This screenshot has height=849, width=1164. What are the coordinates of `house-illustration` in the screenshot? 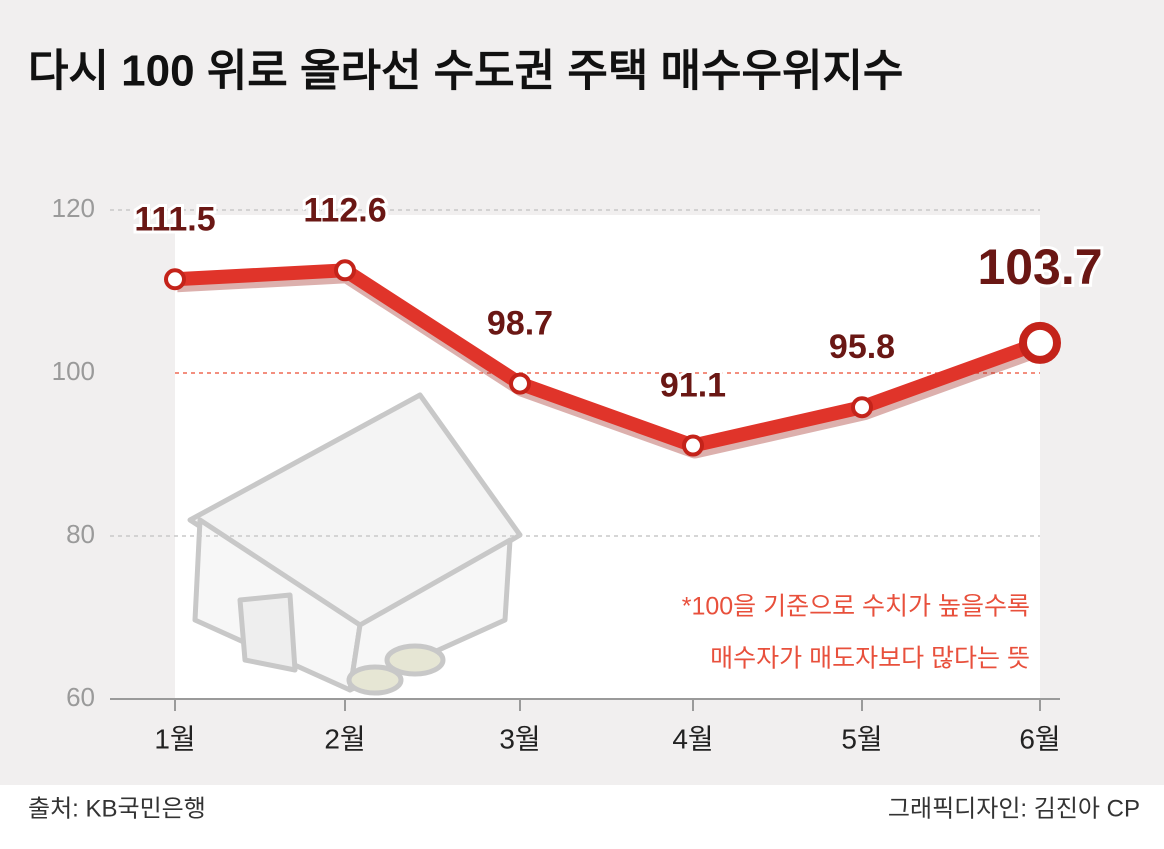 It's located at (355, 544).